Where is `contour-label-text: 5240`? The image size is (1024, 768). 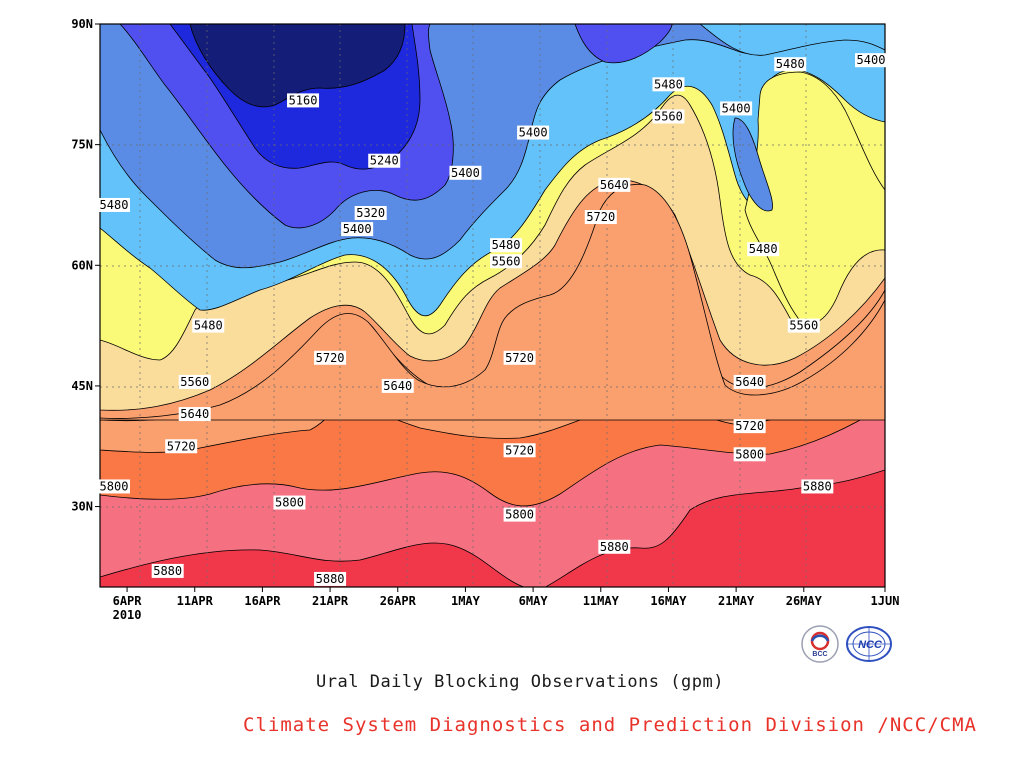 contour-label-text: 5240 is located at coordinates (384, 161).